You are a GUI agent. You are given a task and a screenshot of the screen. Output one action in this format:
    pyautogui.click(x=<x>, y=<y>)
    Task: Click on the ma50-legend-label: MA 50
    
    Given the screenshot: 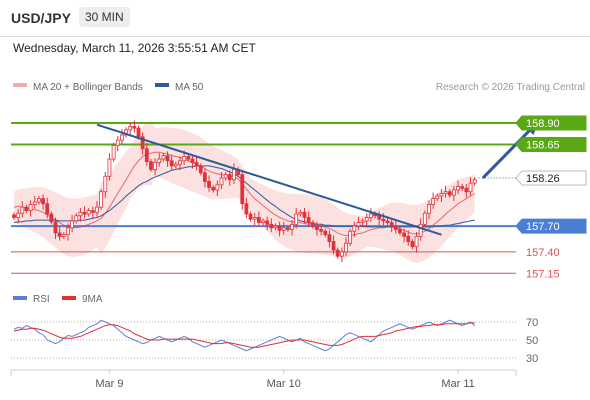 What is the action you would take?
    pyautogui.click(x=189, y=87)
    